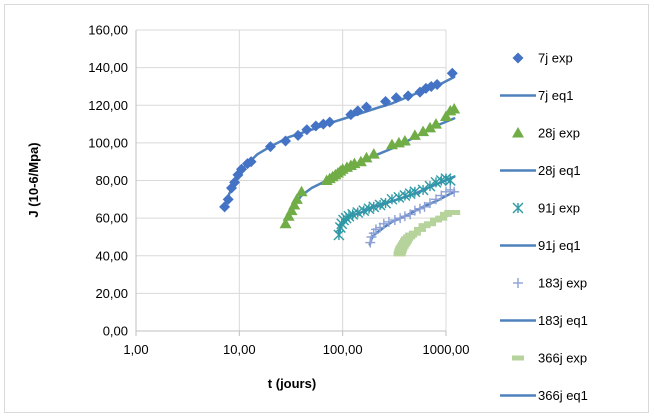 This screenshot has width=654, height=418. Describe the element at coordinates (563, 395) in the screenshot. I see `legend-label: 366j eq1` at that location.